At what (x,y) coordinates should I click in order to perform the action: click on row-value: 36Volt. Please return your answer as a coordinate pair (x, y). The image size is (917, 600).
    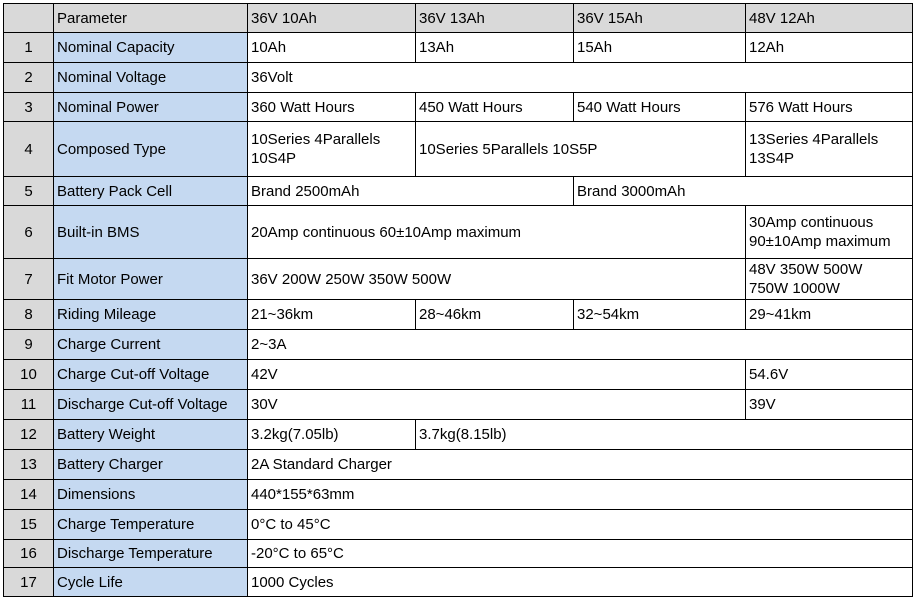
    Looking at the image, I should click on (580, 77).